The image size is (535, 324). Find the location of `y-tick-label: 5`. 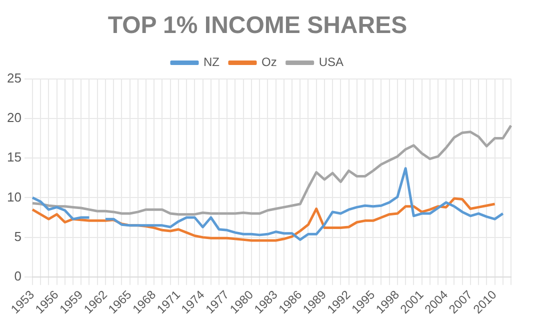

y-tick-label: 5 is located at coordinates (18, 236).